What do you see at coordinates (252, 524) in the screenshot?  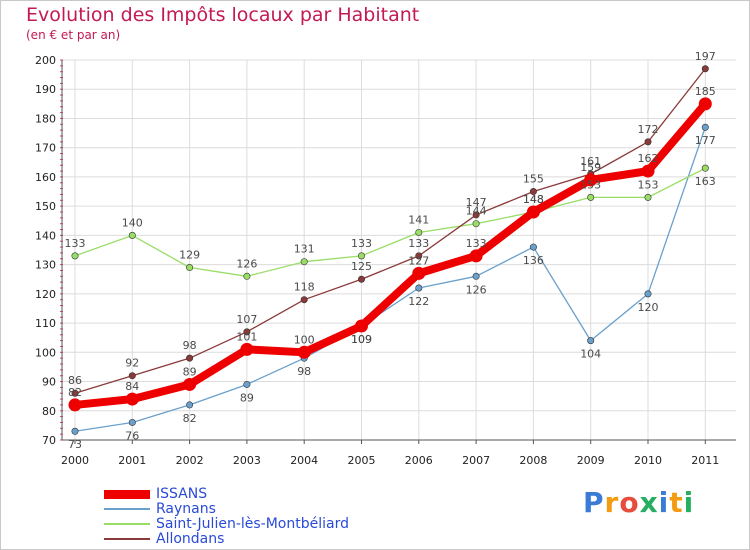 I see `legend-label: Saint-Julien-lès-Montbéliard` at bounding box center [252, 524].